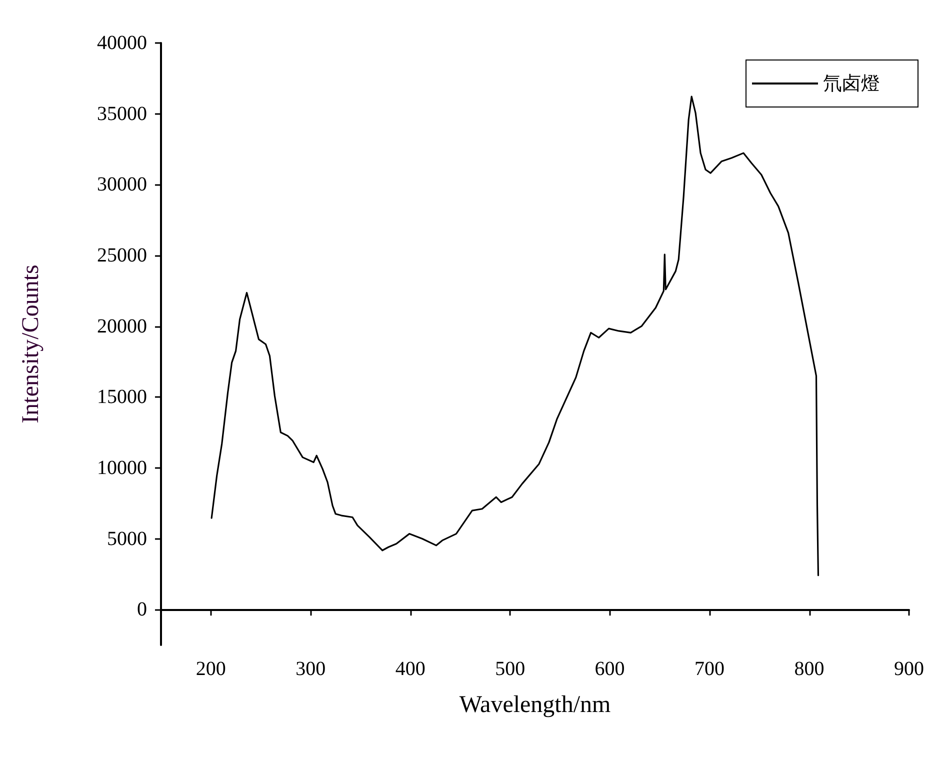 This screenshot has height=773, width=949. I want to click on x-tick-label: 300, so click(311, 669).